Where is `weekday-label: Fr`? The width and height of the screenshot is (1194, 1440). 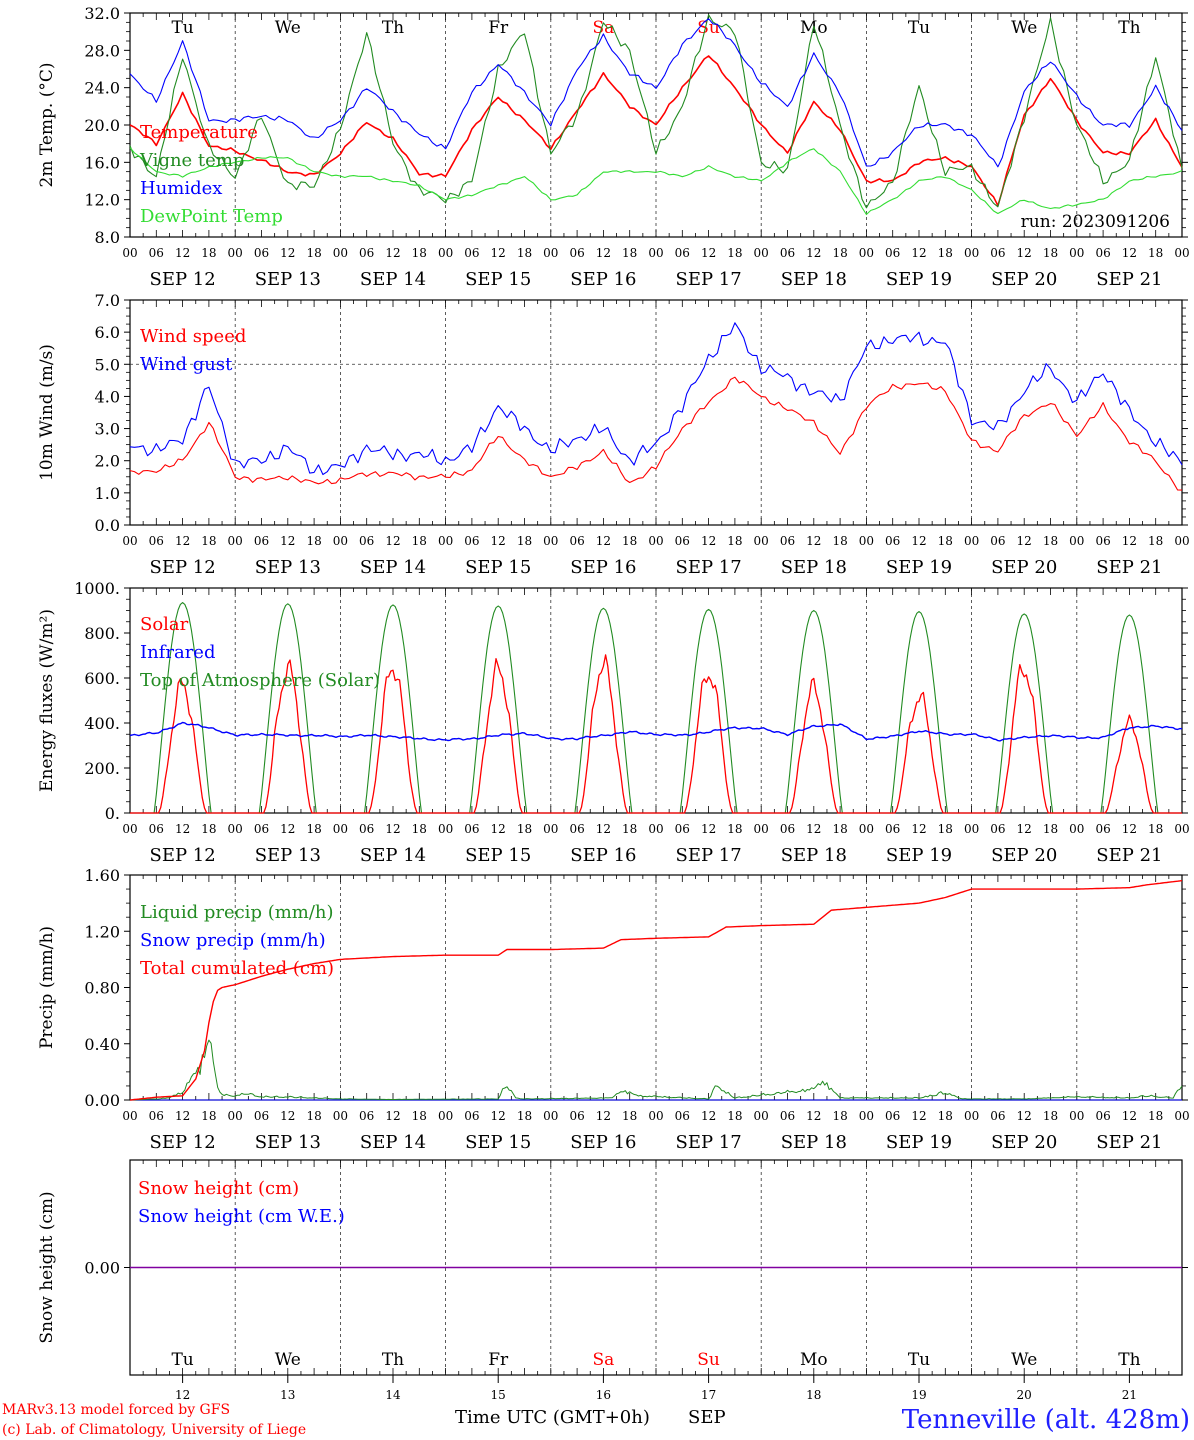
weekday-label: Fr is located at coordinates (498, 1360).